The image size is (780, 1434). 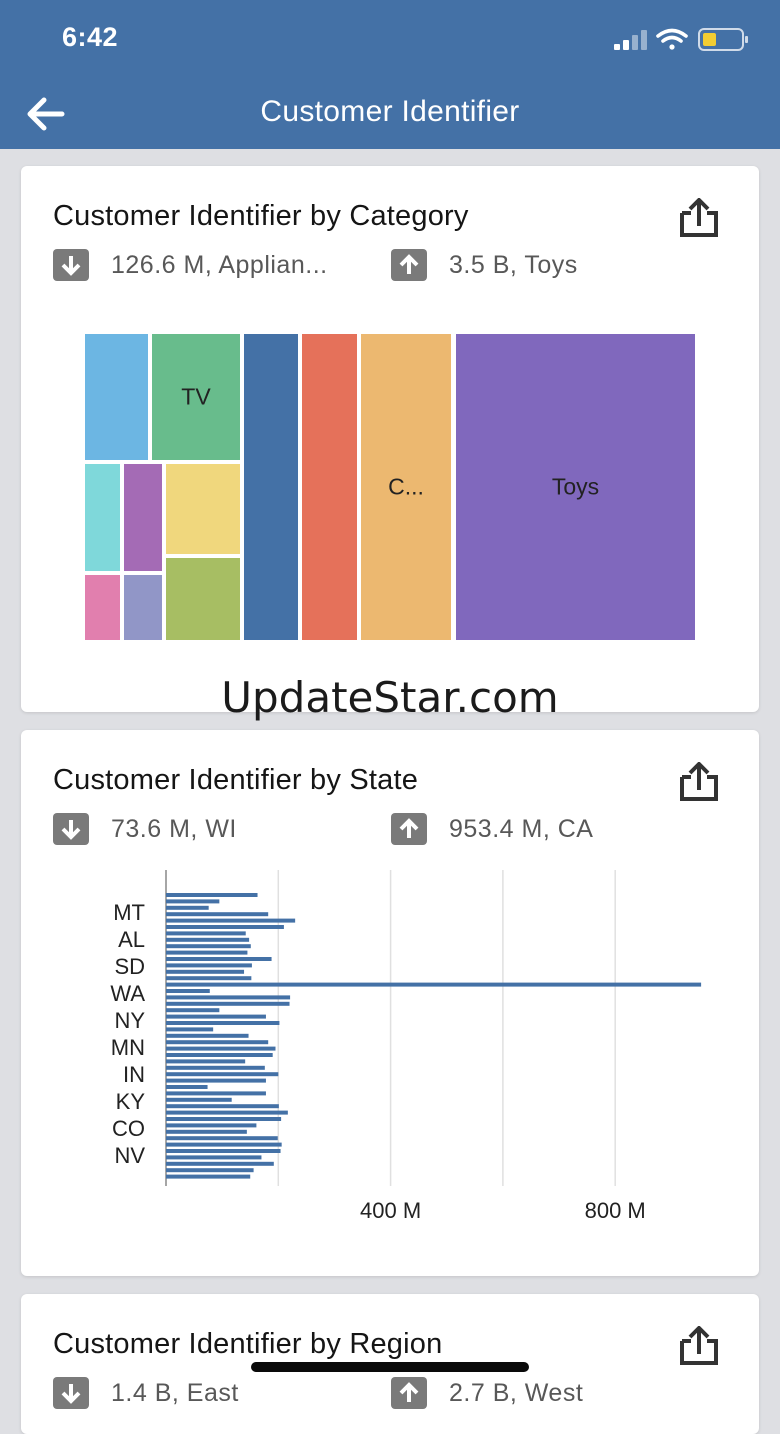 What do you see at coordinates (521, 828) in the screenshot?
I see `max-kpi-text: 953.4 M, CA` at bounding box center [521, 828].